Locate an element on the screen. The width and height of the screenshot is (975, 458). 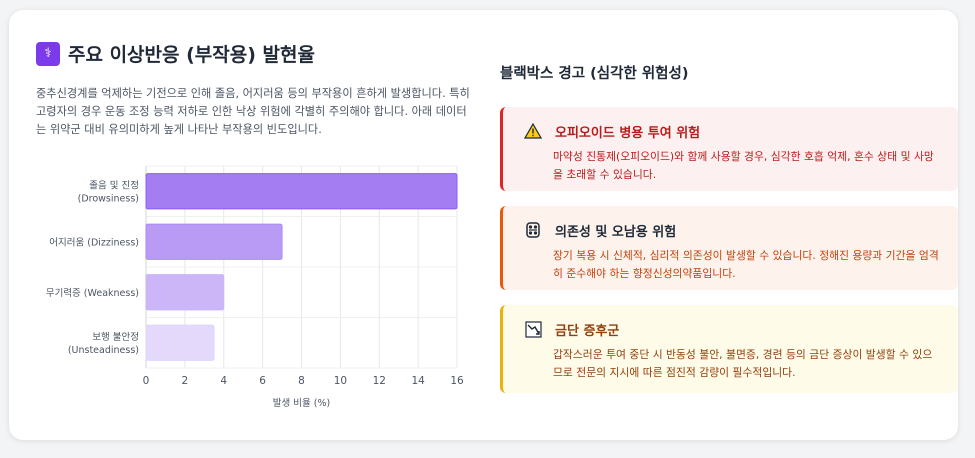
warning-title: 금단 증후군 is located at coordinates (587, 331).